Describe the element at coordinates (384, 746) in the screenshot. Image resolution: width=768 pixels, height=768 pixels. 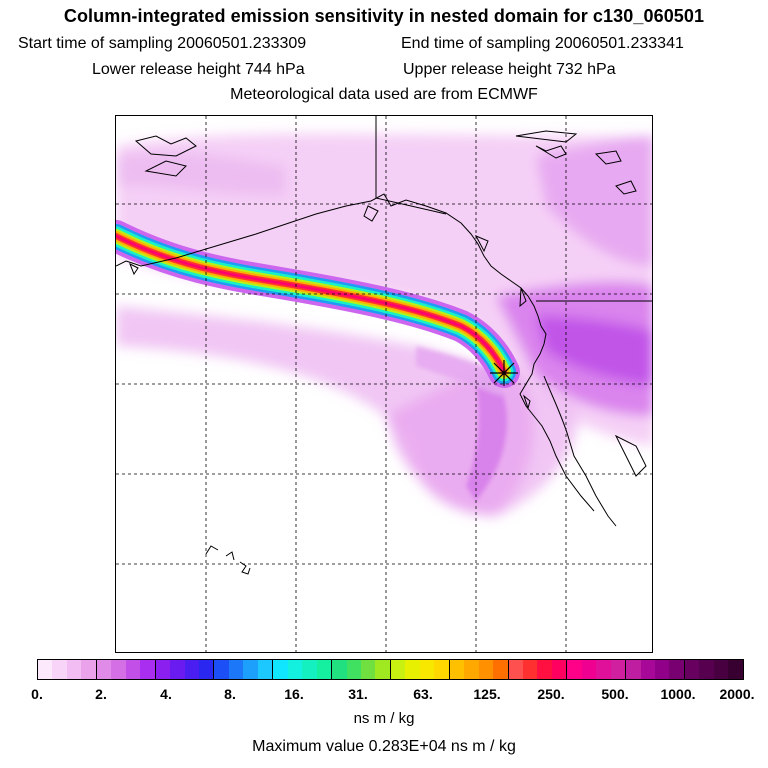
I see `maximum-value-label: Maximum value 0.283E+04 ns m / kg` at that location.